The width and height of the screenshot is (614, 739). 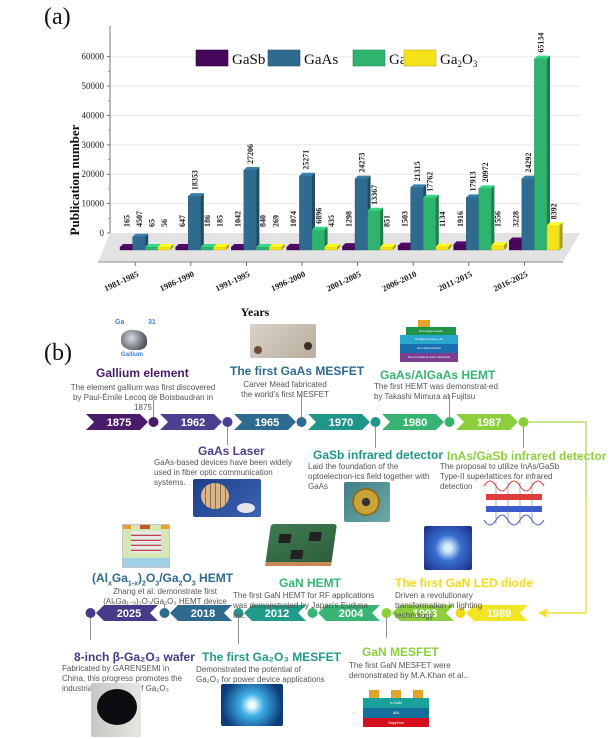 What do you see at coordinates (318, 216) in the screenshot?
I see `value-label-gan: 6896` at bounding box center [318, 216].